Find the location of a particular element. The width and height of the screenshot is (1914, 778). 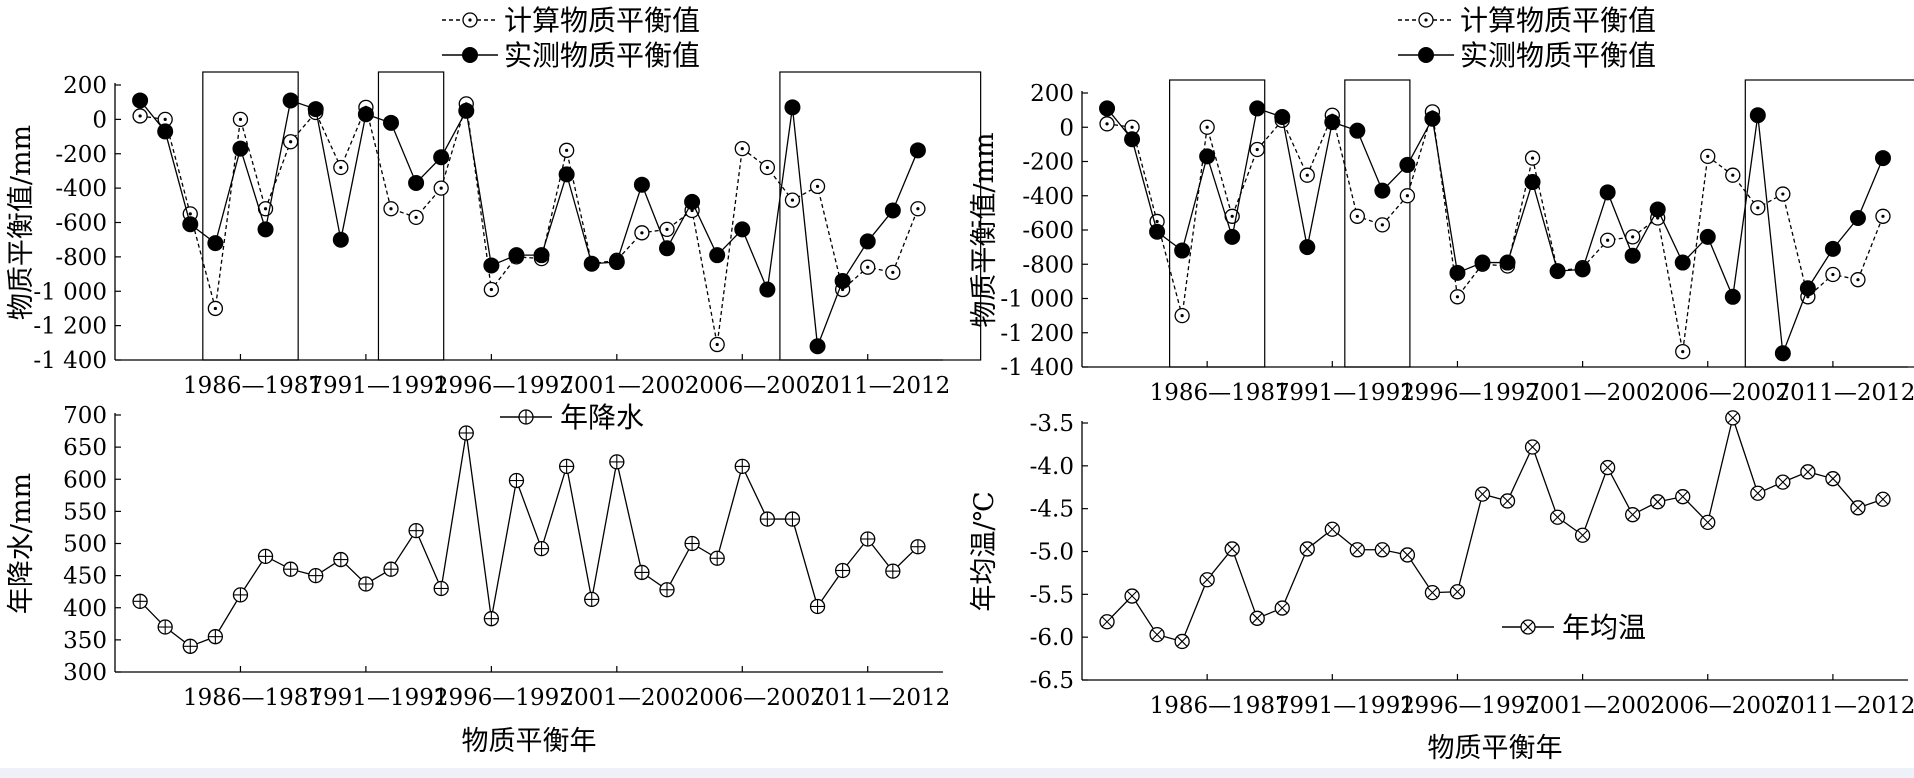

y-tick-label: 500 is located at coordinates (85, 545).